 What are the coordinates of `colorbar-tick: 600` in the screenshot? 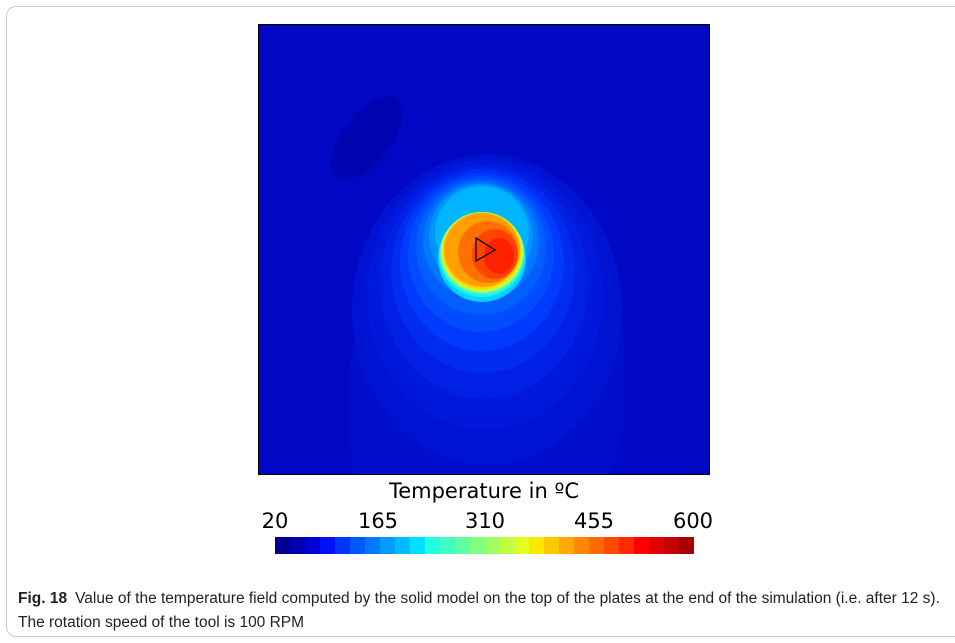 It's located at (693, 521).